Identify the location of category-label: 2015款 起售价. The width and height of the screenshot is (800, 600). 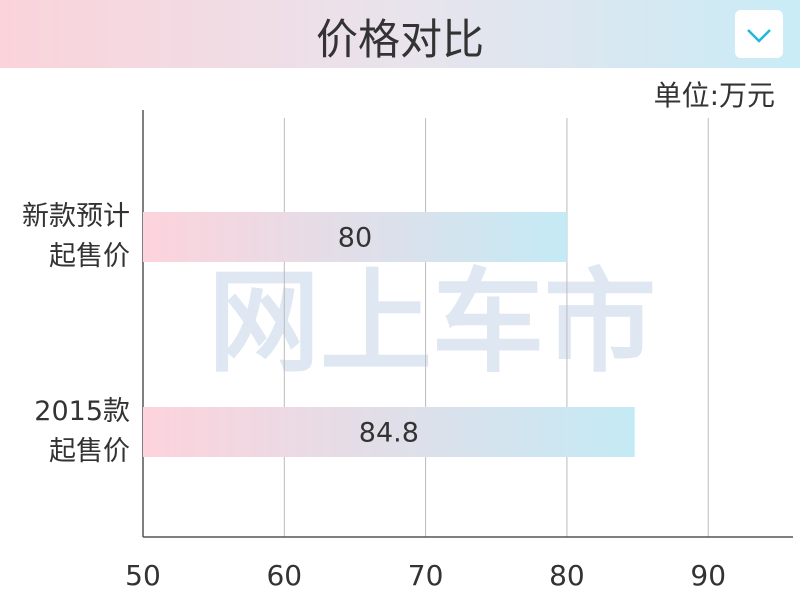
(82, 431).